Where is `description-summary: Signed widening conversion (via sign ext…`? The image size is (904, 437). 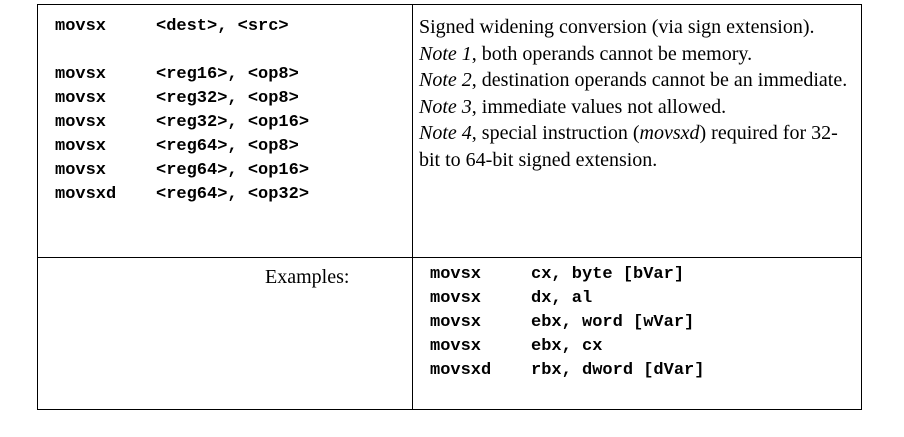 description-summary: Signed widening conversion (via sign ext… is located at coordinates (617, 27).